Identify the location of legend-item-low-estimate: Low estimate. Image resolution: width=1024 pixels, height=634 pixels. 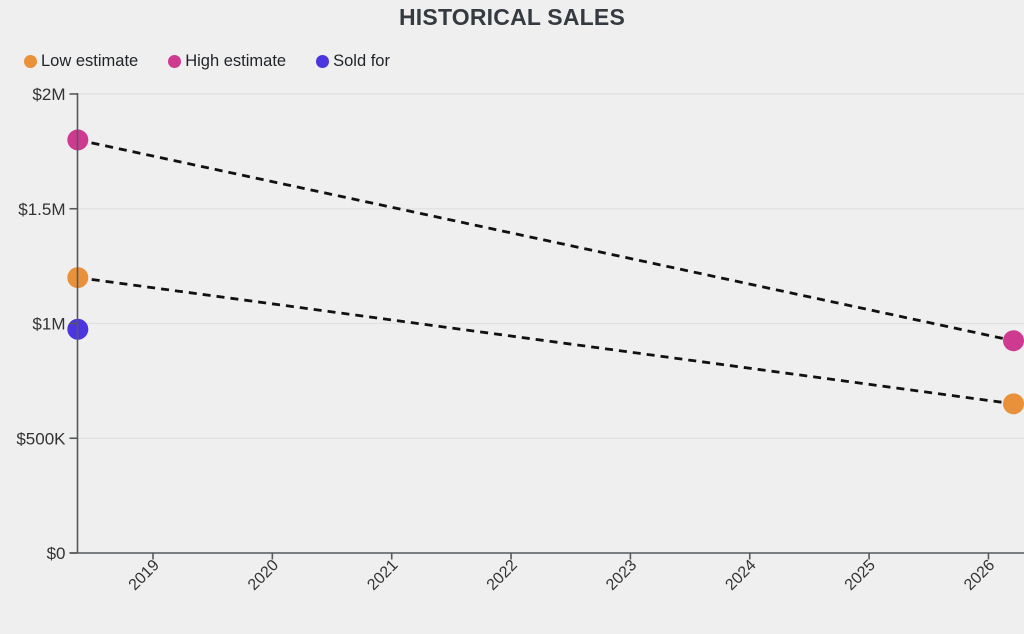
(81, 61).